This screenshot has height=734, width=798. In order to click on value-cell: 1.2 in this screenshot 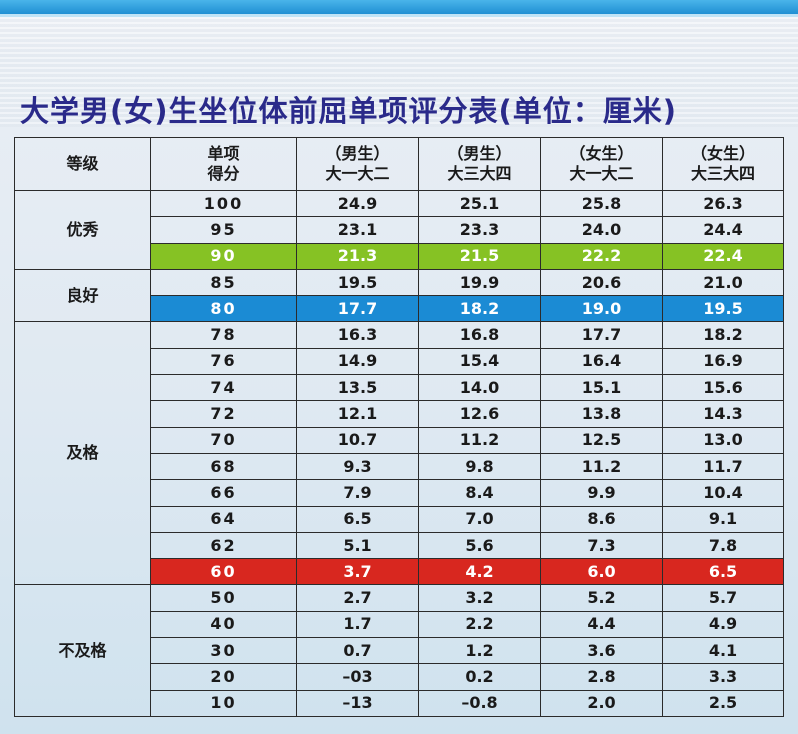, I will do `click(479, 651)`.